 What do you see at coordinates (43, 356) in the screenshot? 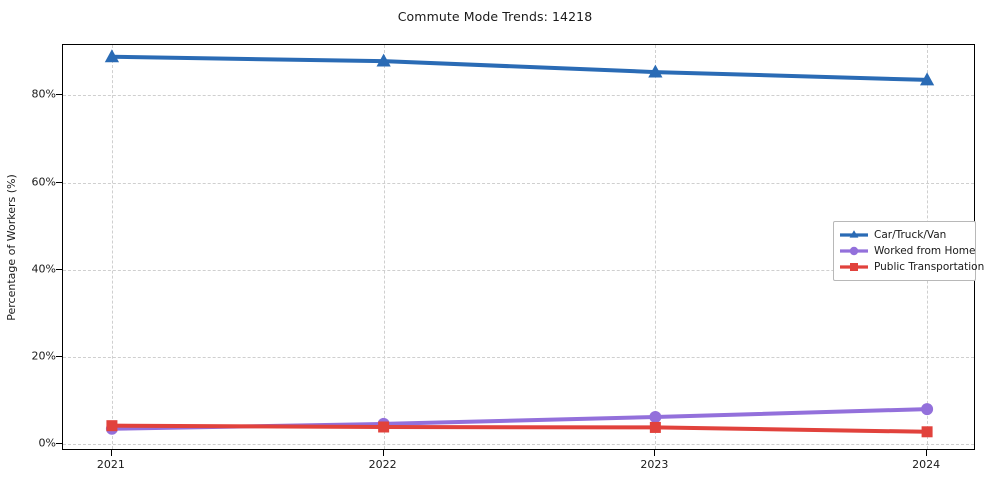
I see `y-tick-label: 20%` at bounding box center [43, 356].